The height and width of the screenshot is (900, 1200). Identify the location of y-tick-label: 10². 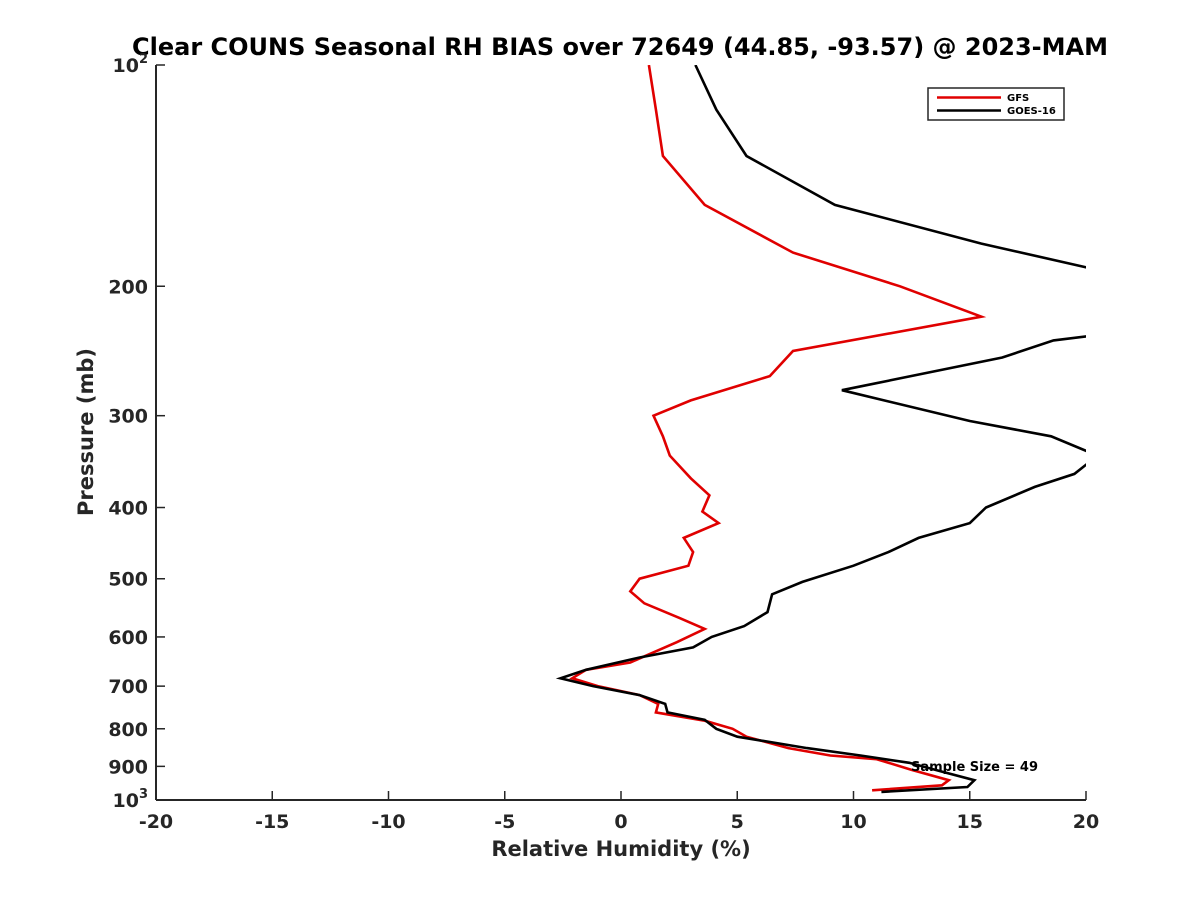
(131, 64).